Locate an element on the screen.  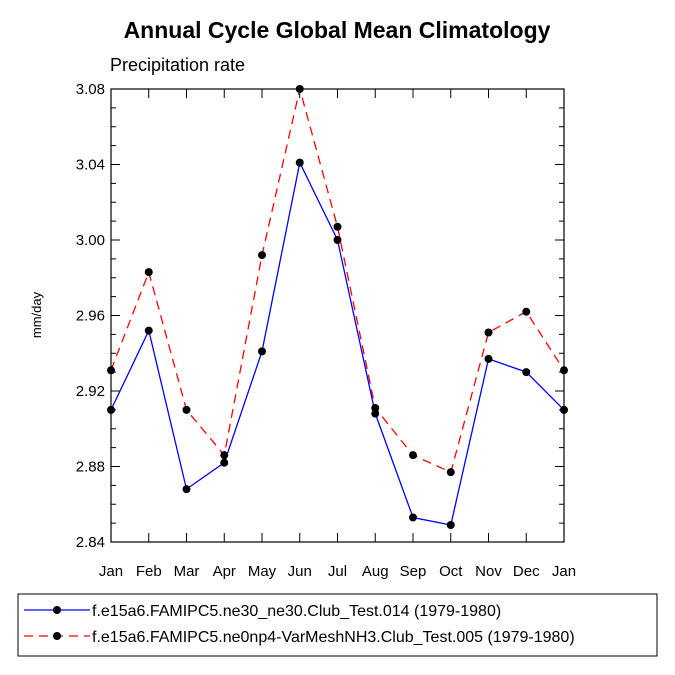
y-tick-label: 3.08 is located at coordinates (90, 89).